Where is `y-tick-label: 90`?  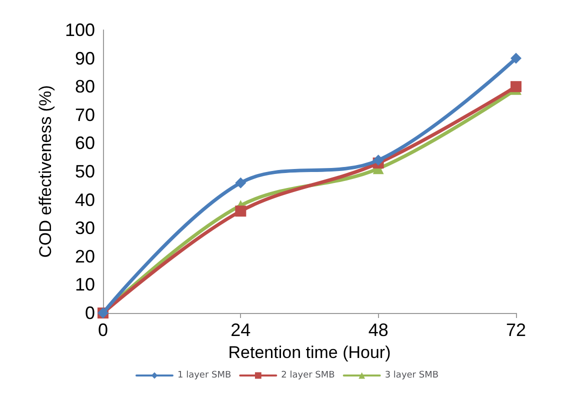 y-tick-label: 90 is located at coordinates (84, 58).